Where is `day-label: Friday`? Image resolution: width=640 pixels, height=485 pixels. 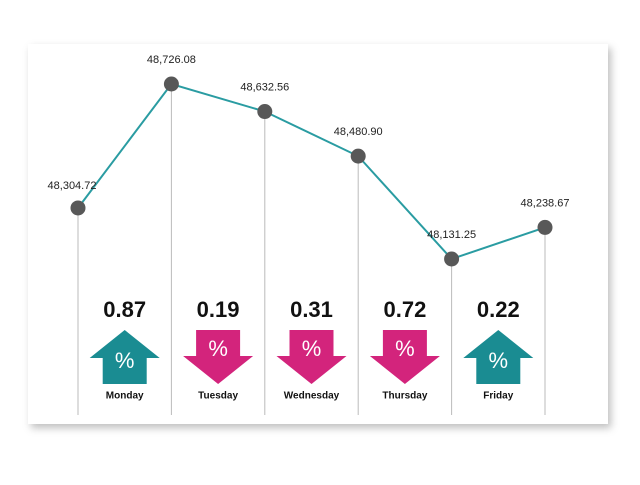
day-label: Friday is located at coordinates (498, 396).